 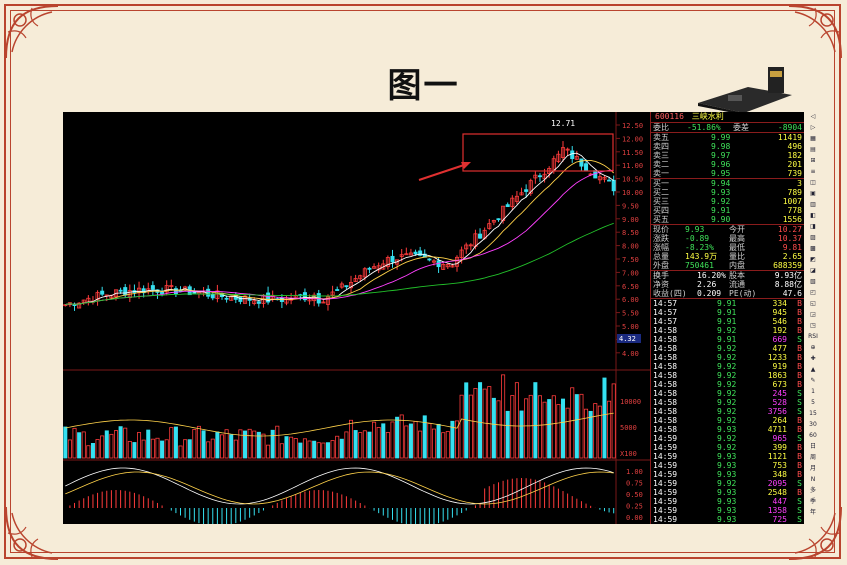 What do you see at coordinates (342, 501) in the screenshot?
I see `indicator-bars` at bounding box center [342, 501].